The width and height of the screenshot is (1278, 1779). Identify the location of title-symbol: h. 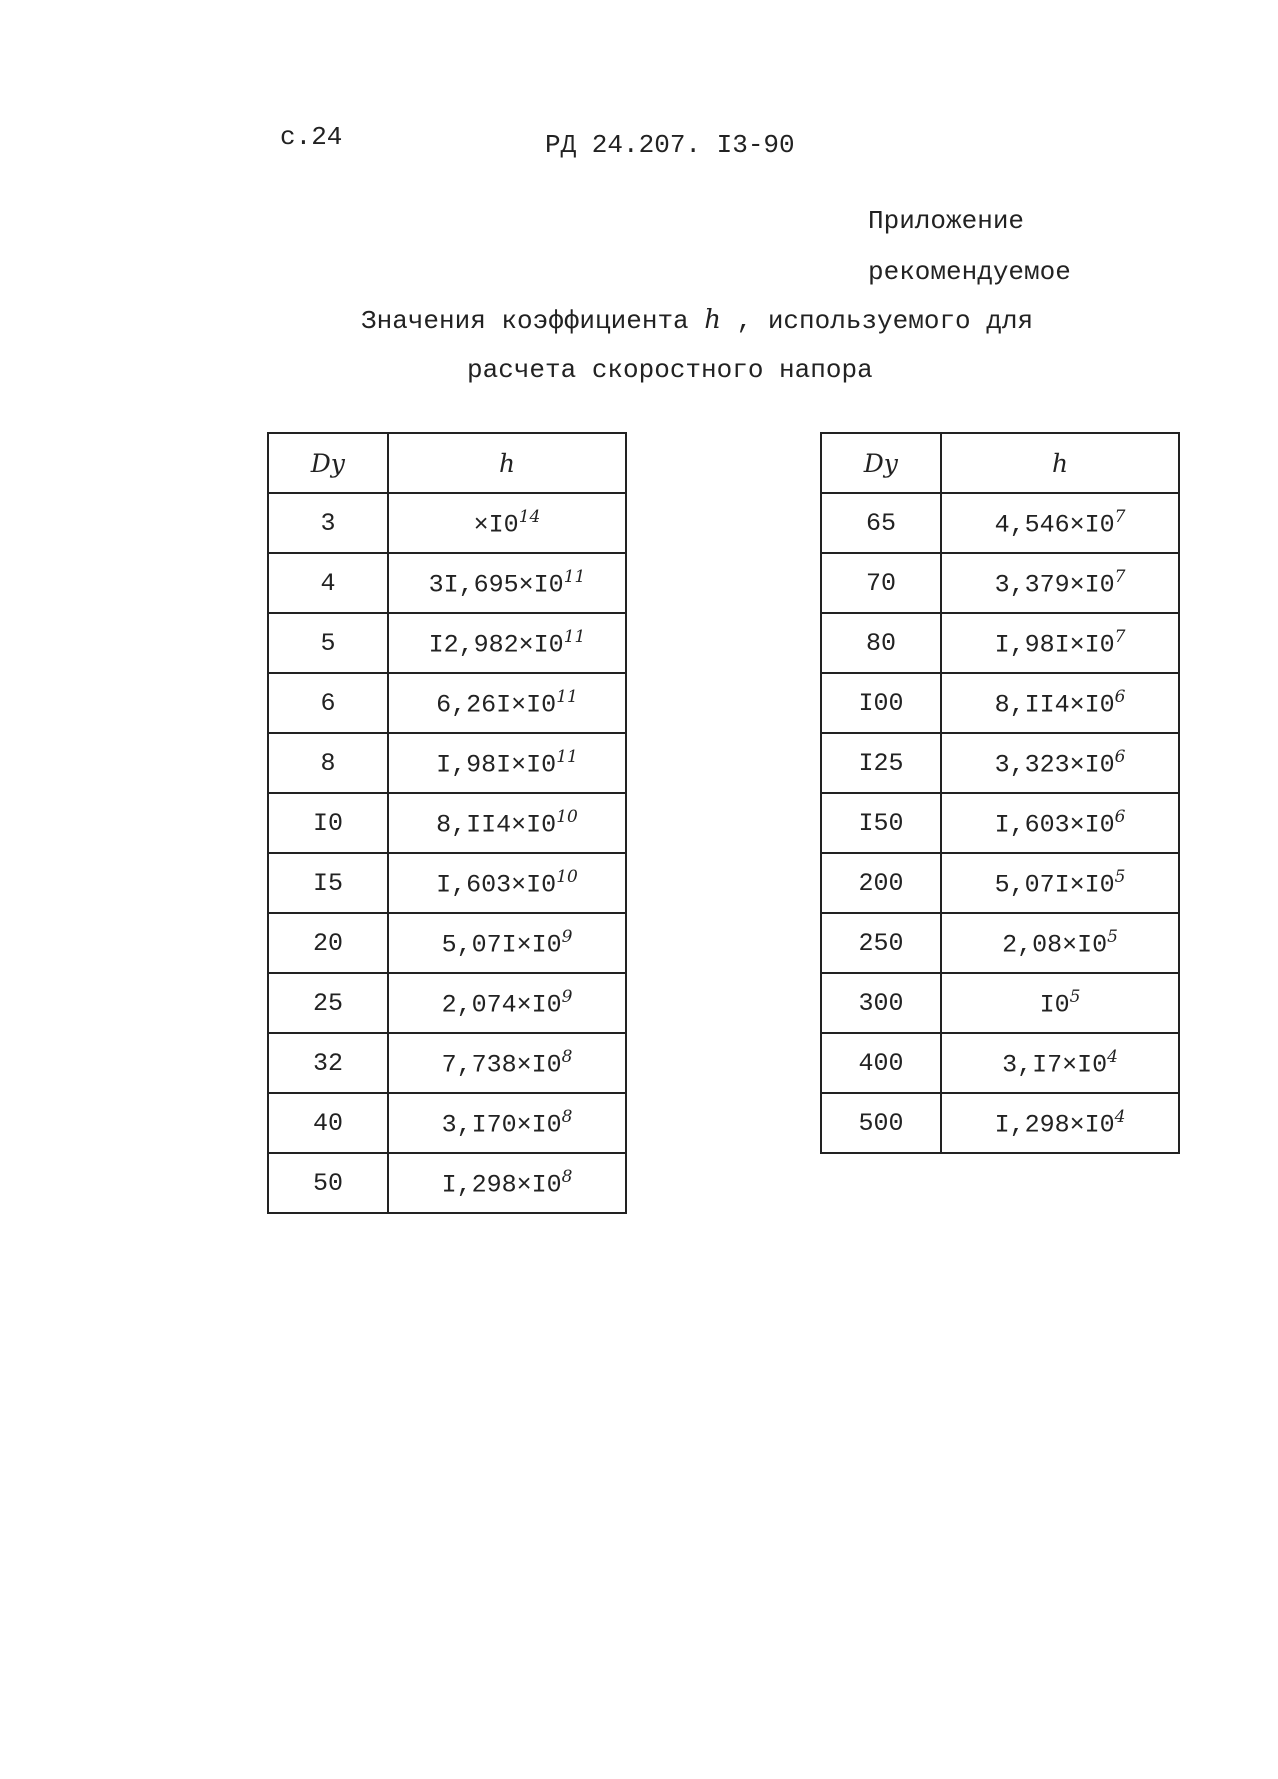
(713, 320).